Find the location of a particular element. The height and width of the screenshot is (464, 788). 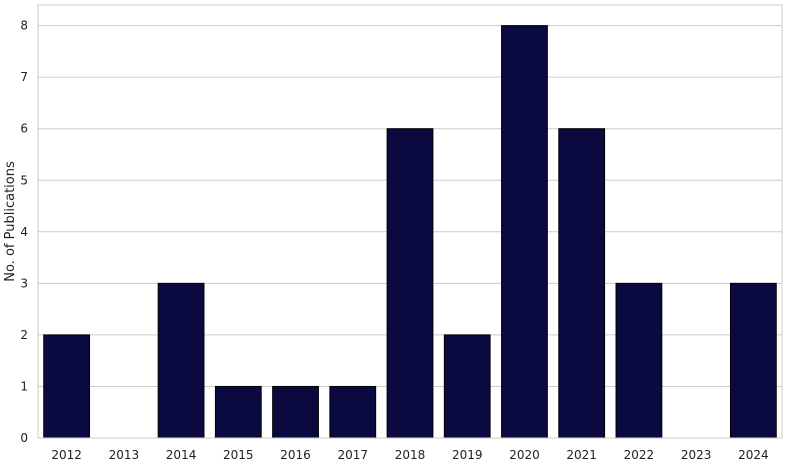

y-tick-label: 4 is located at coordinates (24, 232).